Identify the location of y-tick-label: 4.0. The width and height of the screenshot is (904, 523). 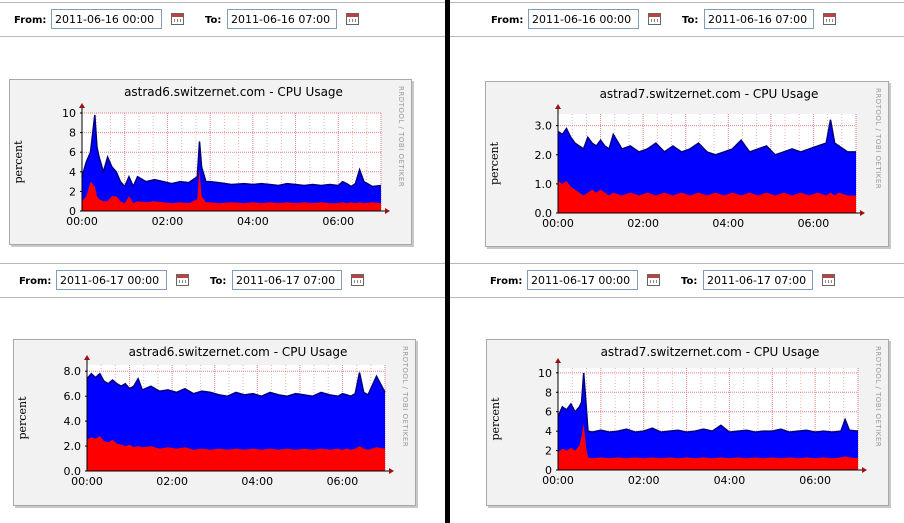
(73, 421).